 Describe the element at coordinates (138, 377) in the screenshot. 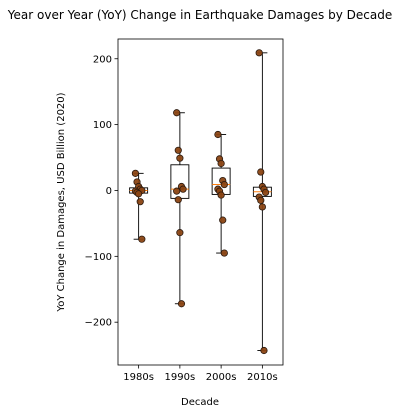

I see `x-tick-label: 1980s` at that location.